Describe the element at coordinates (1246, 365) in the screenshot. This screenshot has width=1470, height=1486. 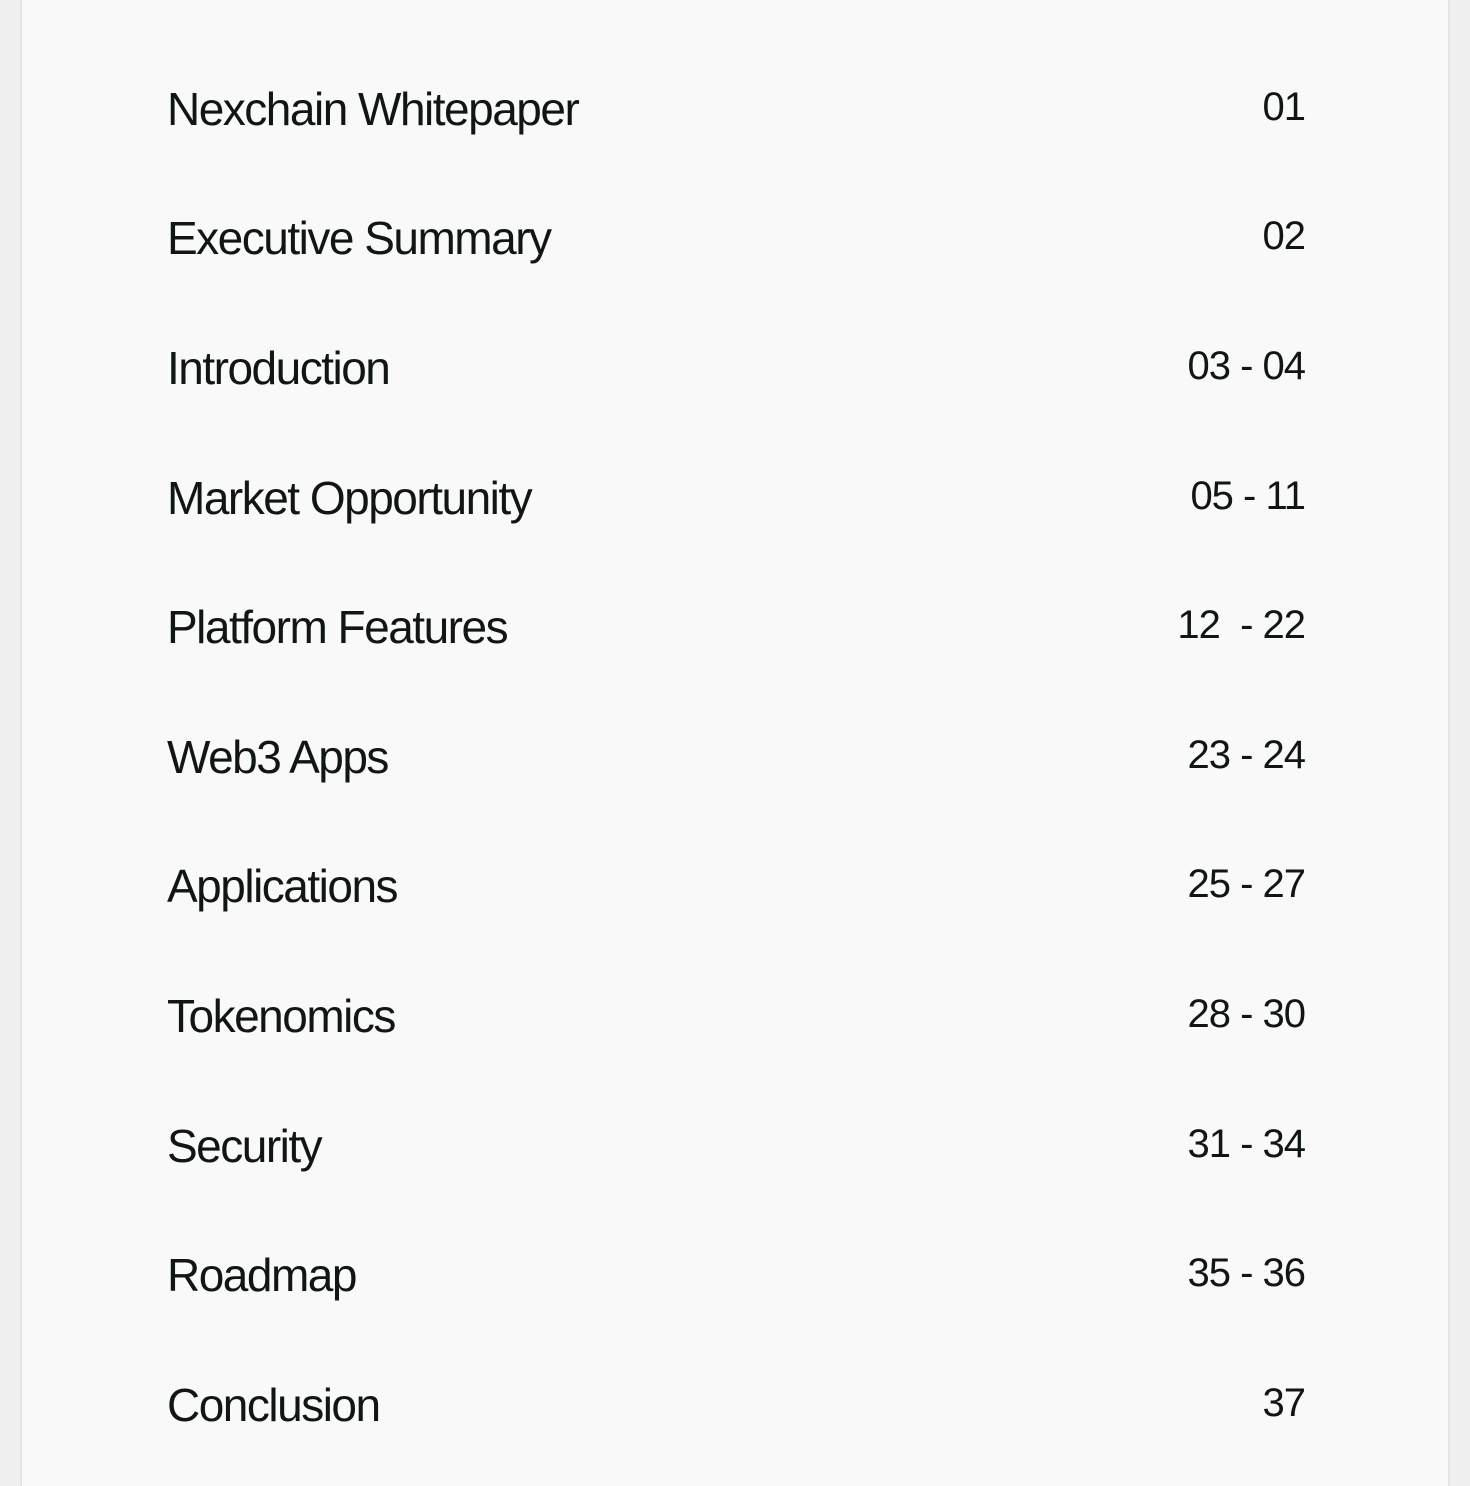
I see `toc-item-pages: 03 - 04` at that location.